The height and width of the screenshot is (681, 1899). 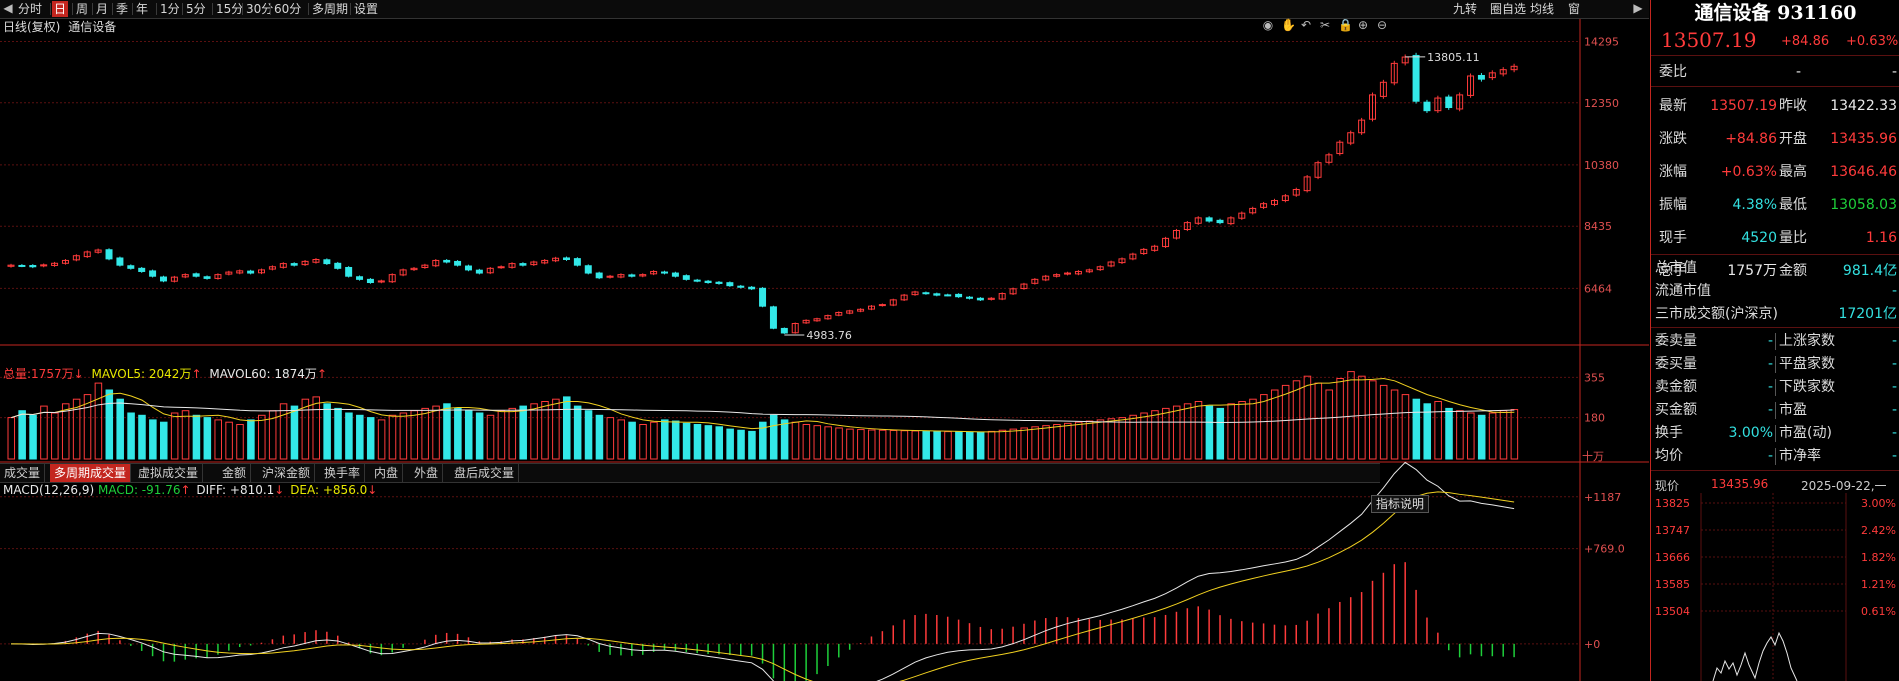 I want to click on toolbar-right-button-2: 均线, so click(x=1542, y=9).